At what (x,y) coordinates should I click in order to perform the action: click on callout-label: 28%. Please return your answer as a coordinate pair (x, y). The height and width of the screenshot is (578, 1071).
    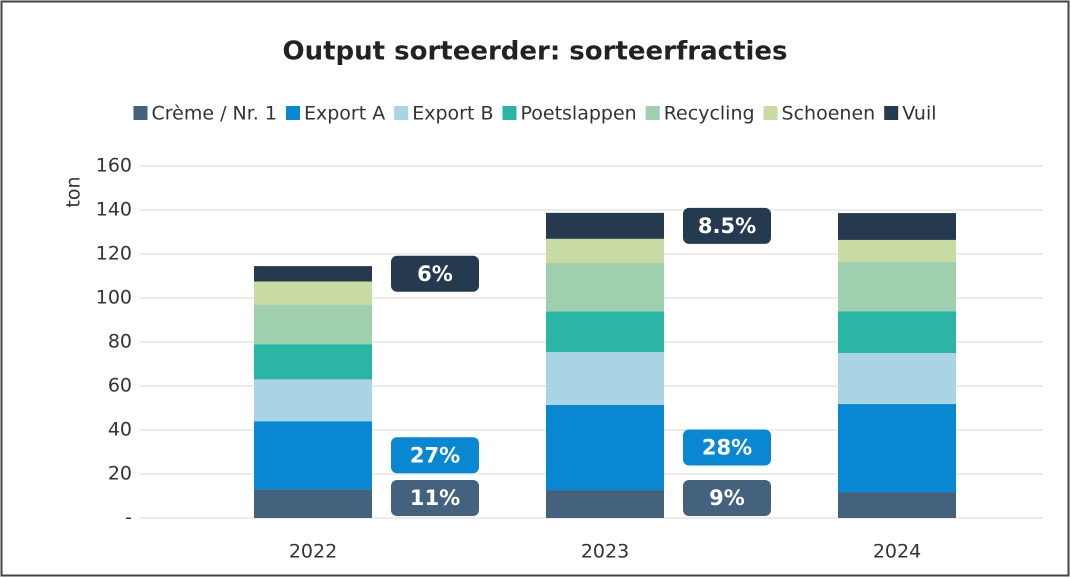
    Looking at the image, I should click on (727, 447).